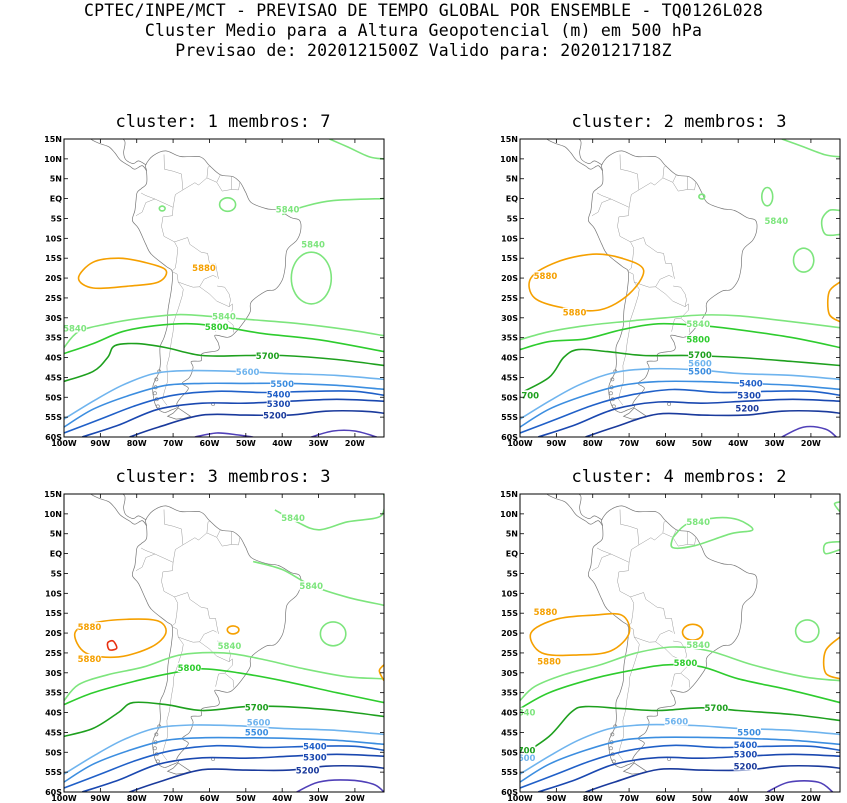 The height and width of the screenshot is (803, 847). I want to click on contour-label: 5600, so click(677, 723).